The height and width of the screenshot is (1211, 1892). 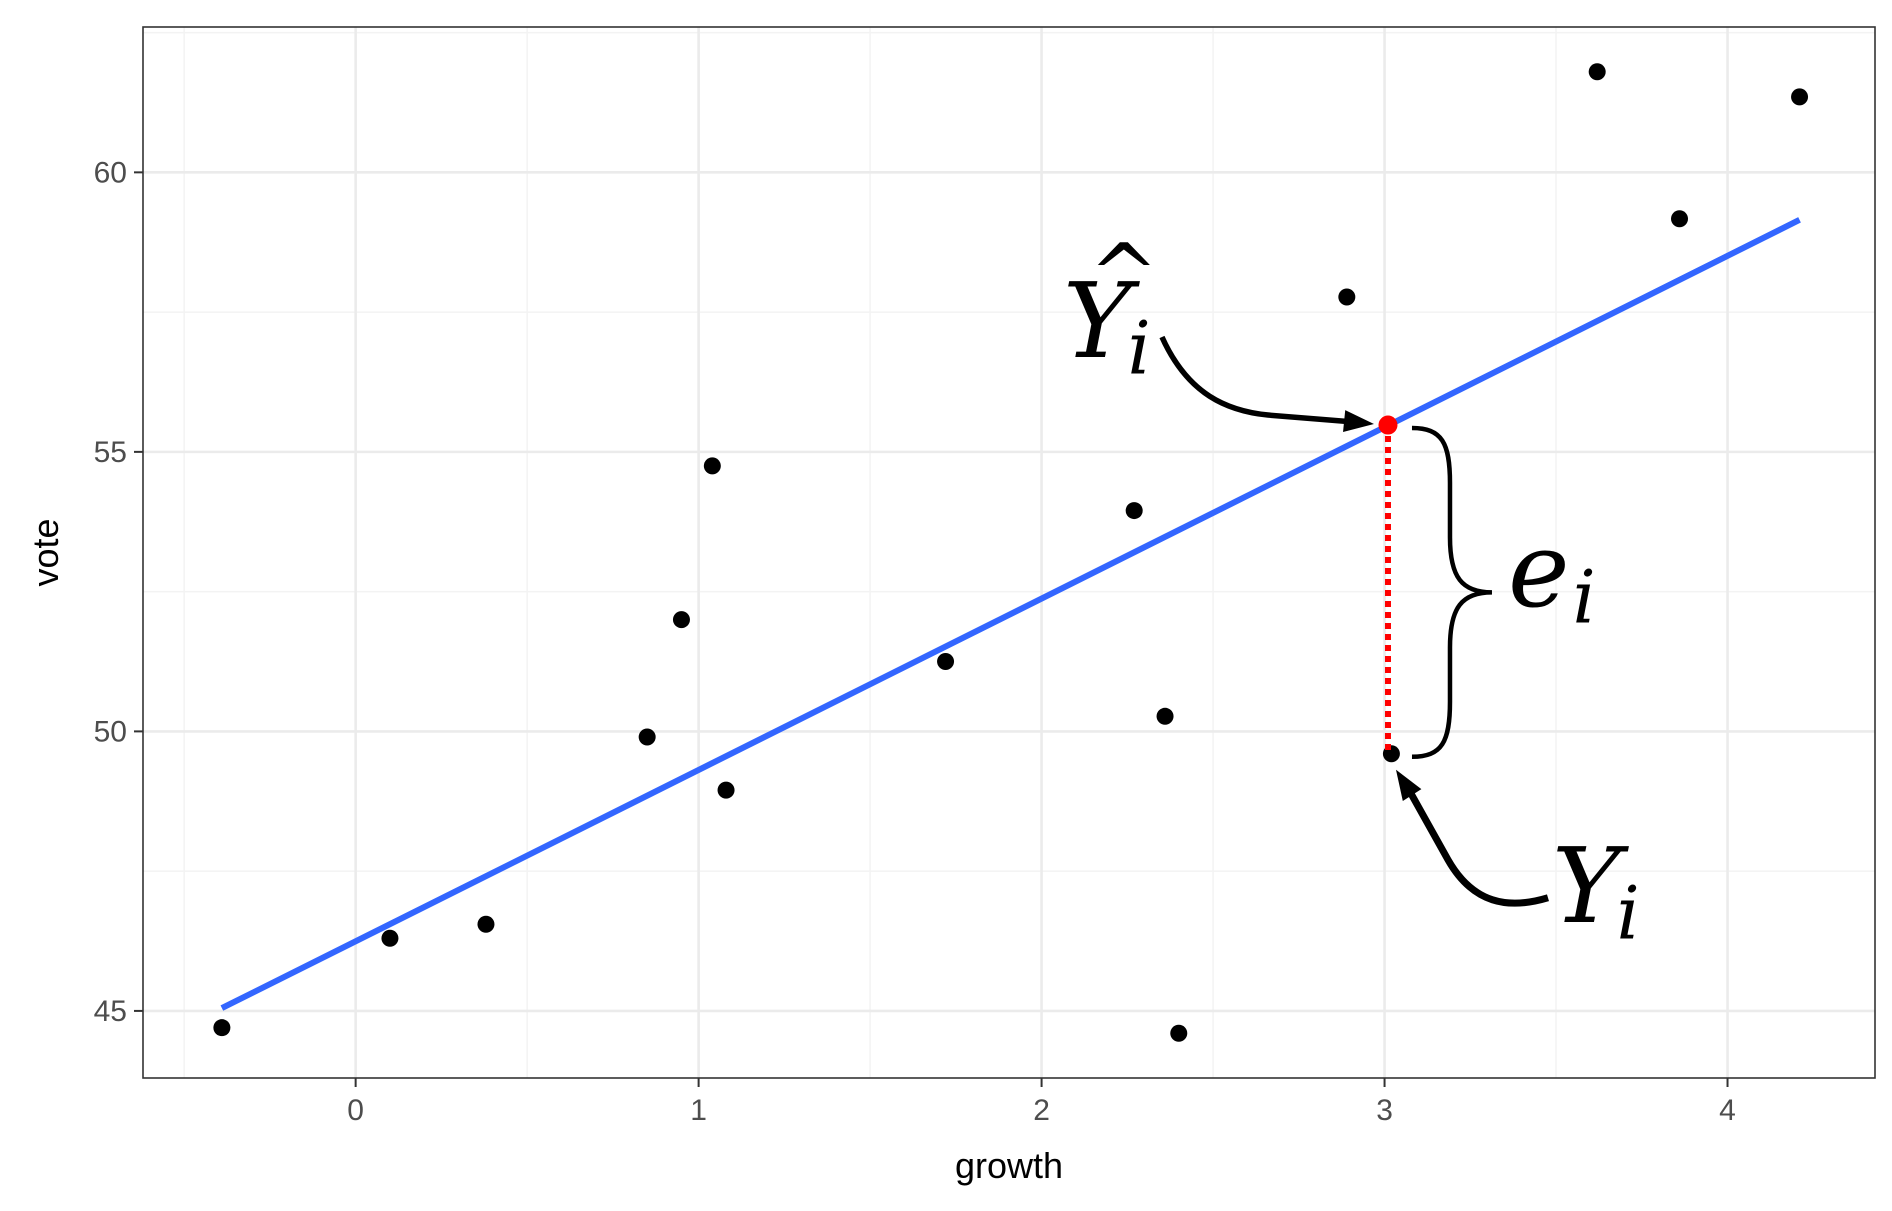 What do you see at coordinates (1041, 1110) in the screenshot?
I see `x-tick-label: 2` at bounding box center [1041, 1110].